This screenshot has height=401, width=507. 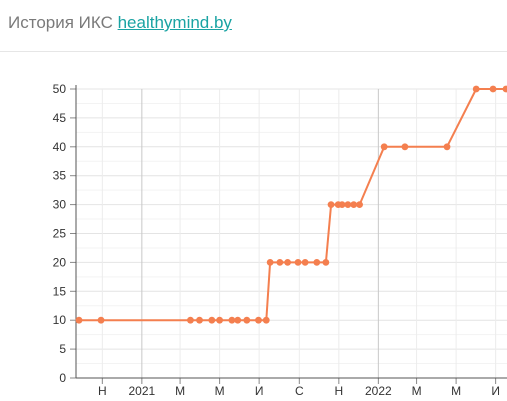 What do you see at coordinates (62, 349) in the screenshot?
I see `y-tick-label: 5` at bounding box center [62, 349].